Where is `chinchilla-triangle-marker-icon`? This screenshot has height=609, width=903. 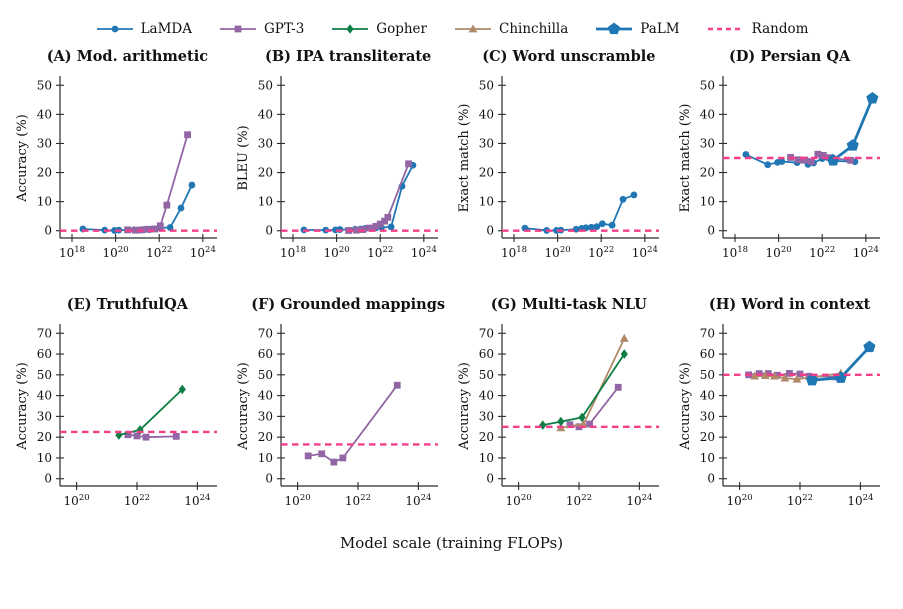 chinchilla-triangle-marker-icon is located at coordinates (473, 29).